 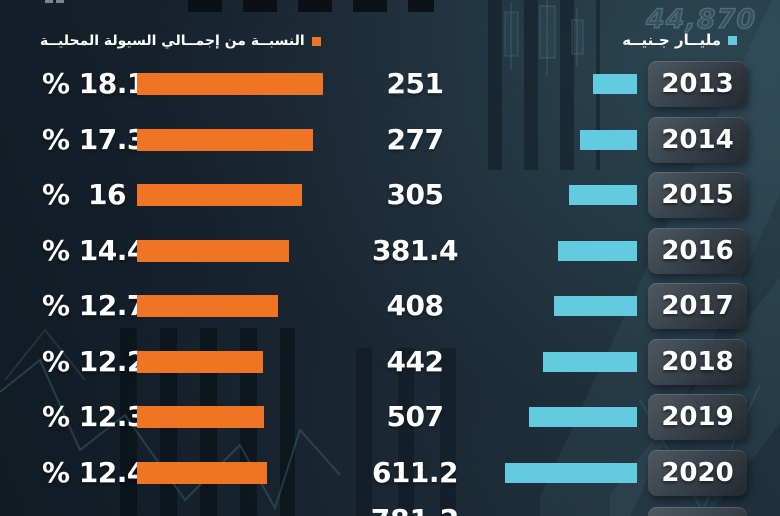 I want to click on year-plate: 2020, so click(x=697, y=473).